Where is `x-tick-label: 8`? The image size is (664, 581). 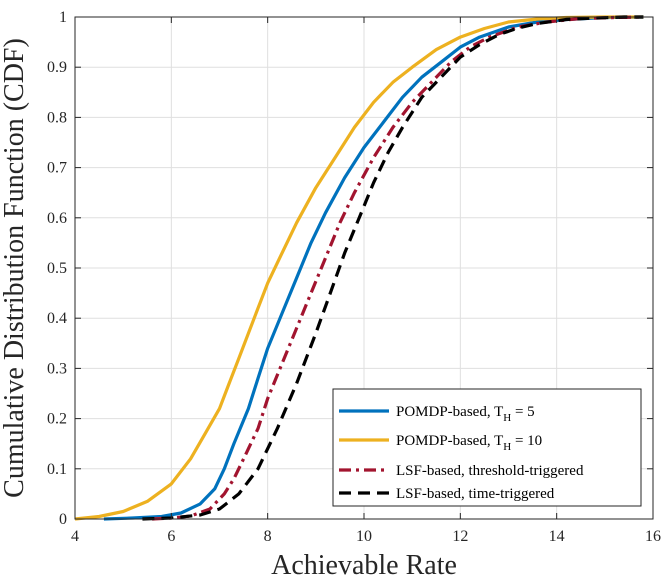 x-tick-label: 8 is located at coordinates (268, 536).